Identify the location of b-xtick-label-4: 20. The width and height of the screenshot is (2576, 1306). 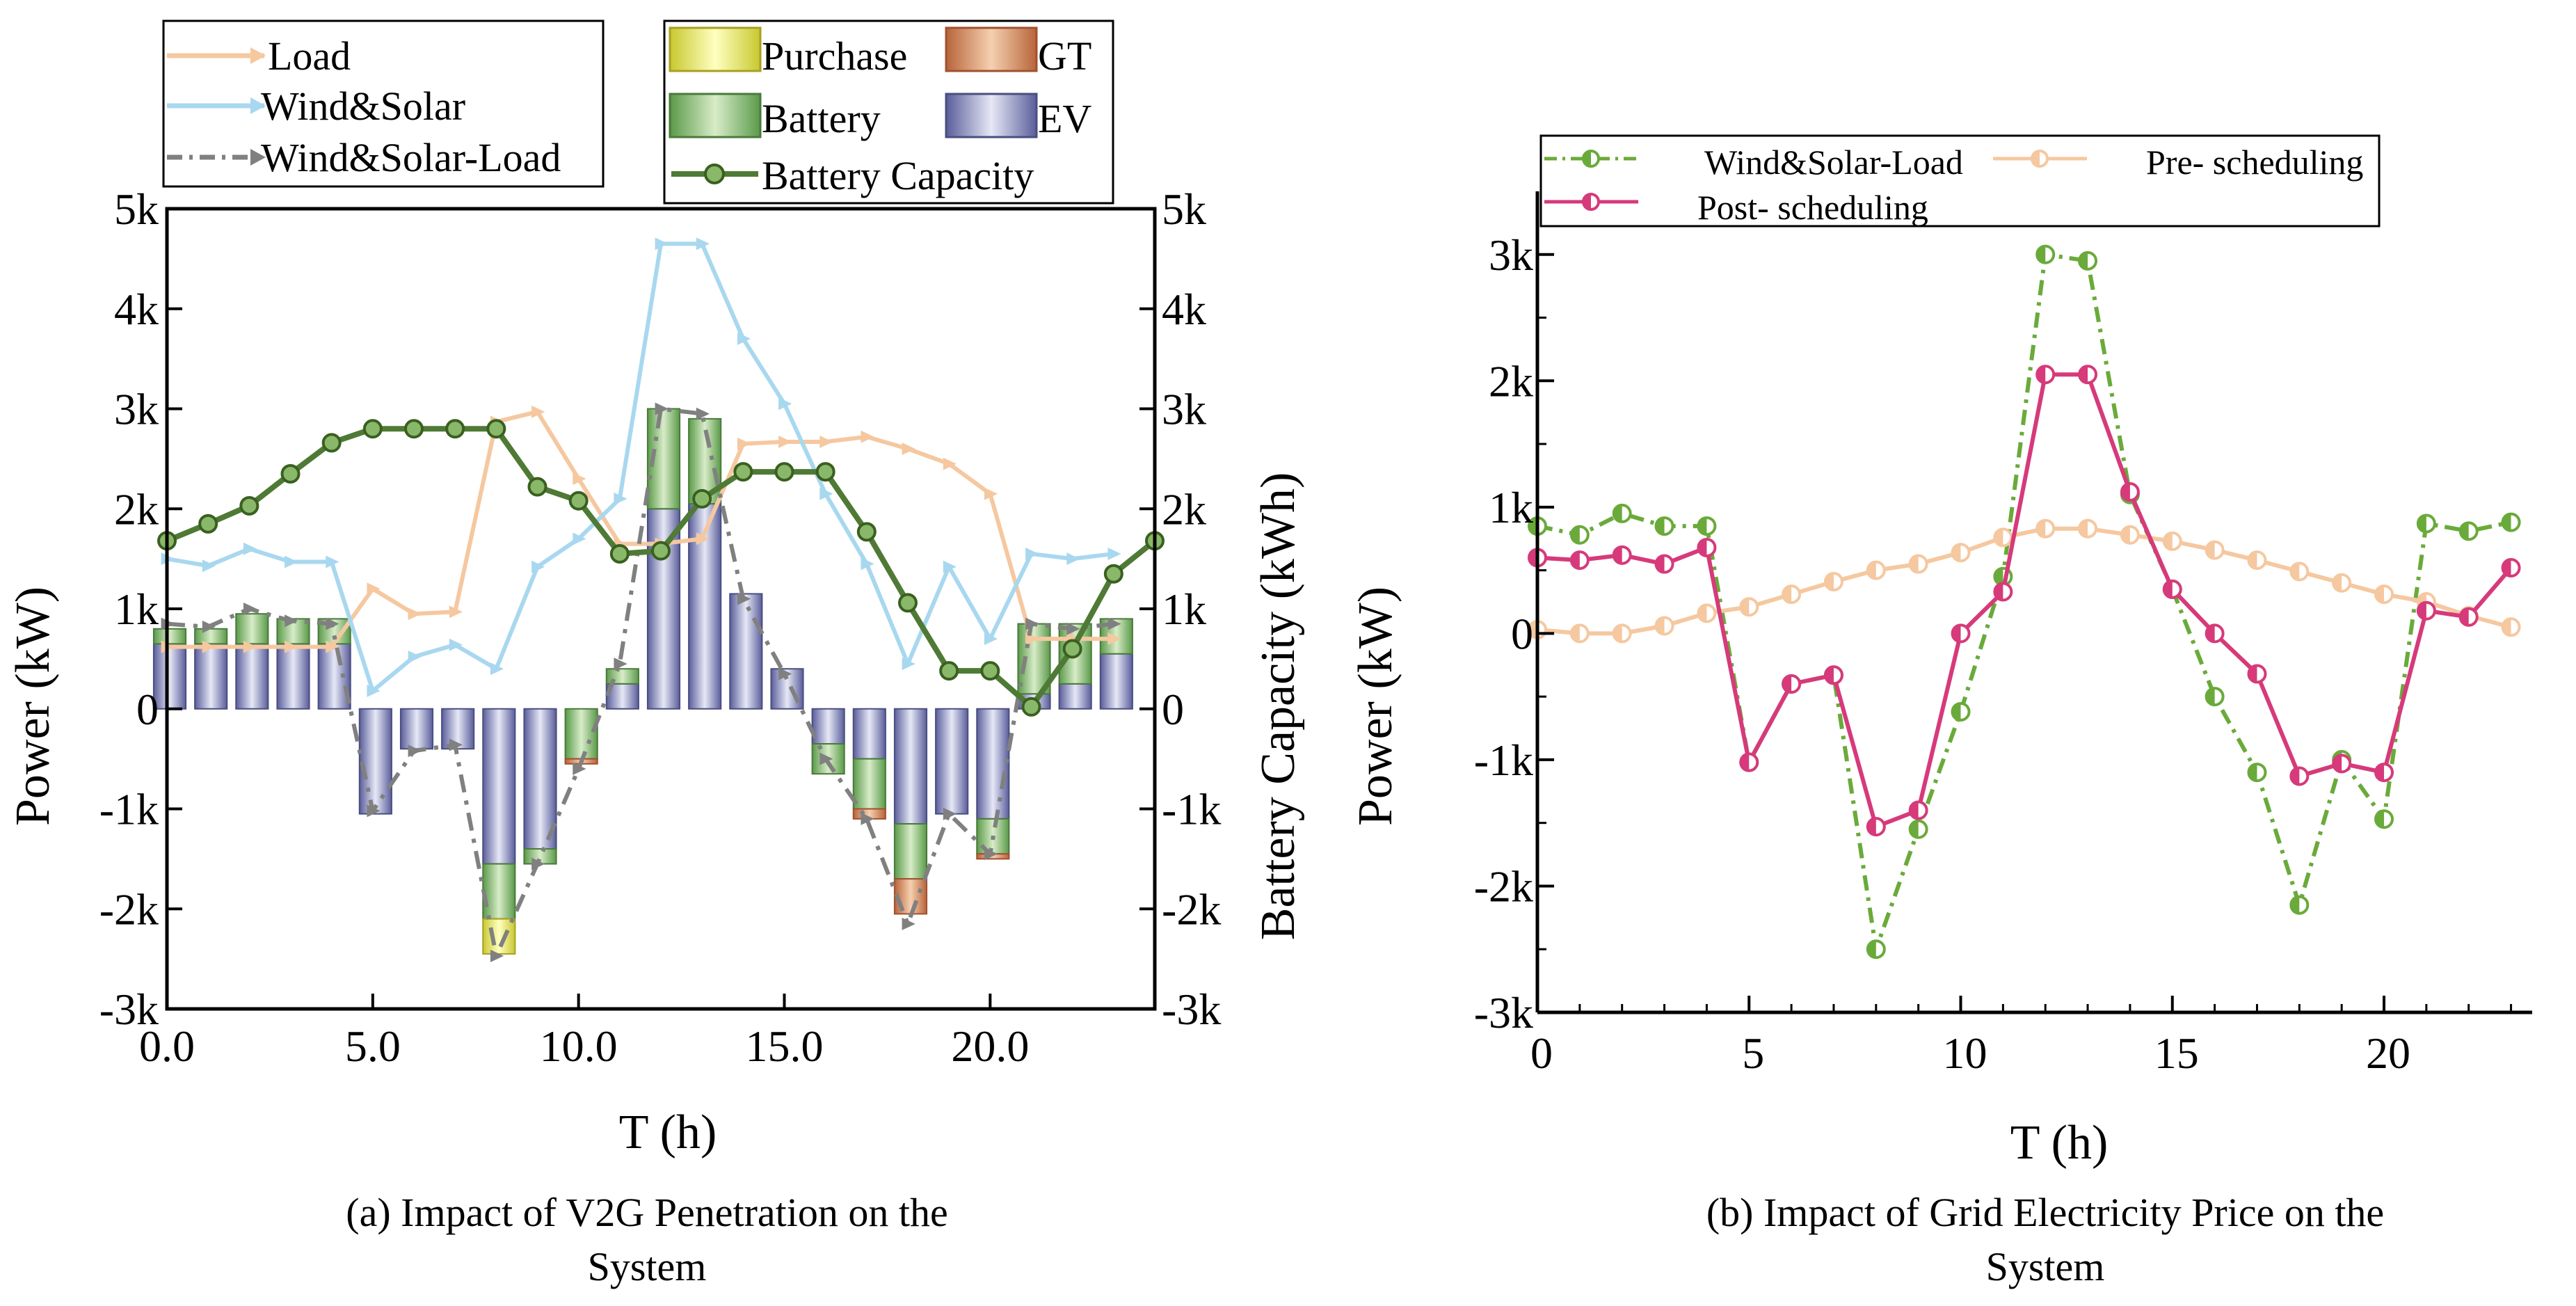
(2388, 1053).